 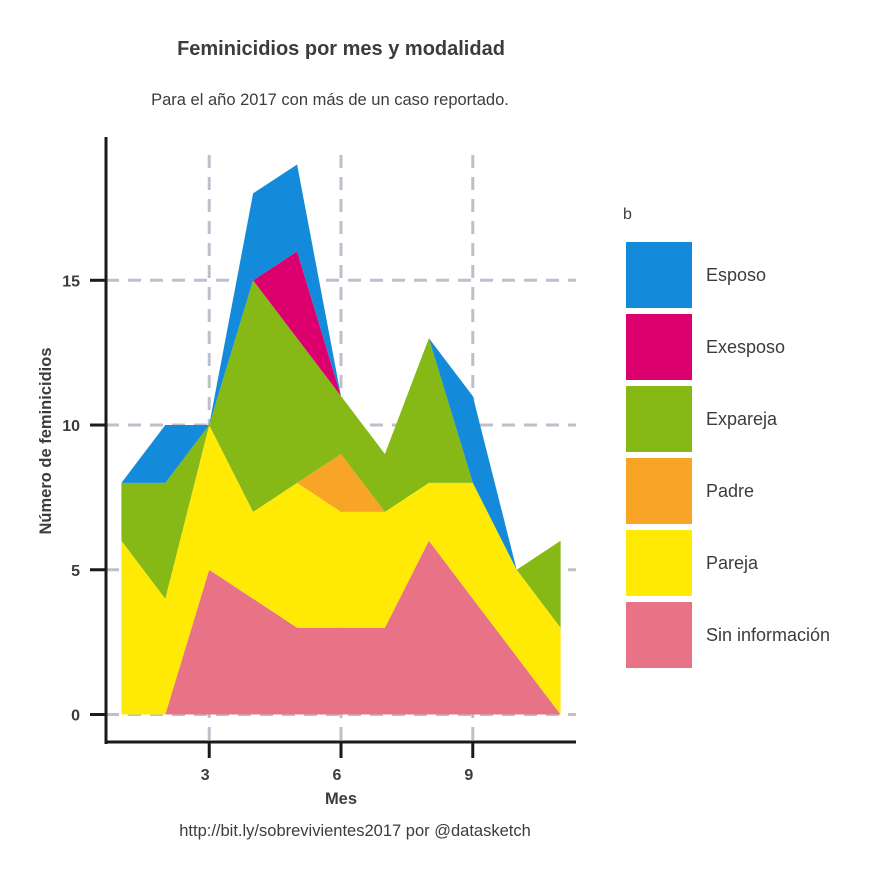 I want to click on legend-label: Expareja, so click(x=742, y=419).